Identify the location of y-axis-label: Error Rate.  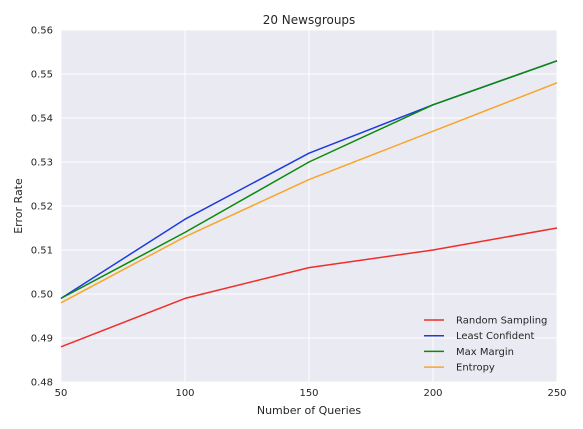
(18, 206).